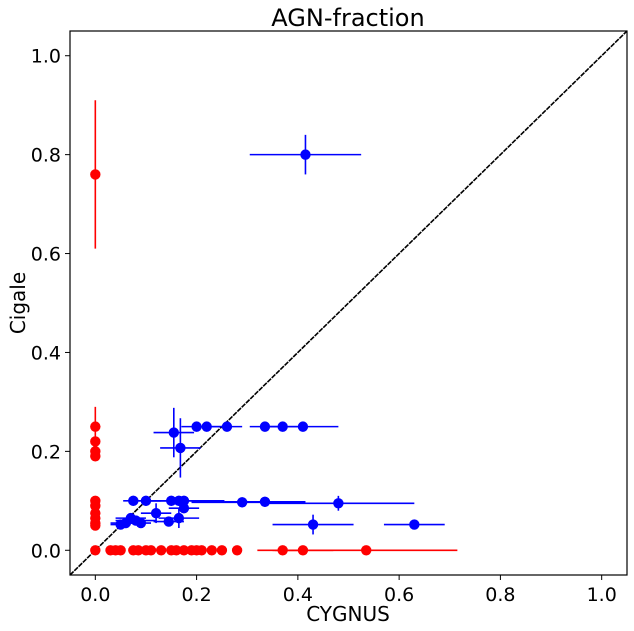  What do you see at coordinates (46, 551) in the screenshot?
I see `y-tick-label: 0.0` at bounding box center [46, 551].